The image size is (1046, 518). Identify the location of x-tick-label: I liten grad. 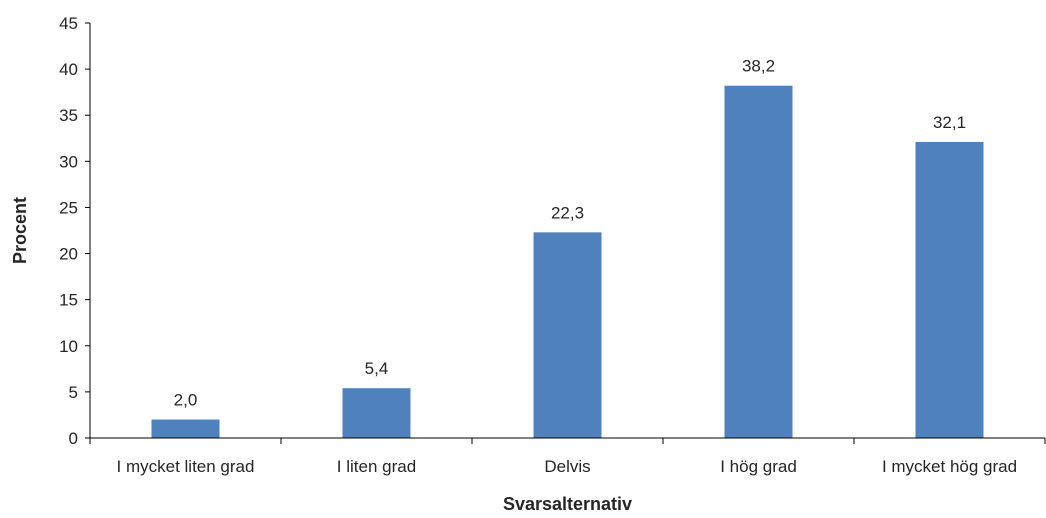
(376, 466).